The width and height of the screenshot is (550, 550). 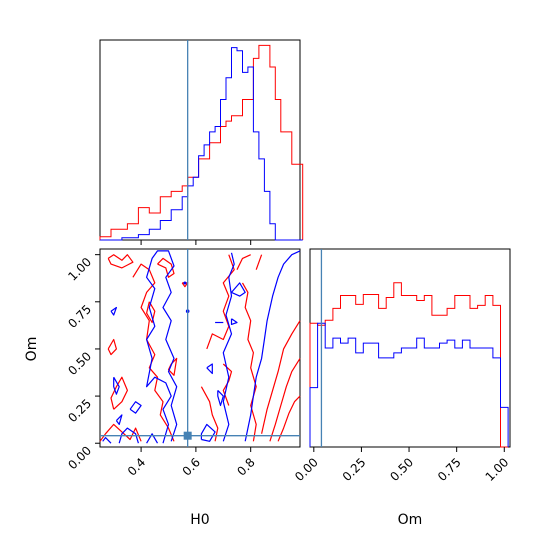 I want to click on om-tick-label: 0.25, so click(x=79, y=410).